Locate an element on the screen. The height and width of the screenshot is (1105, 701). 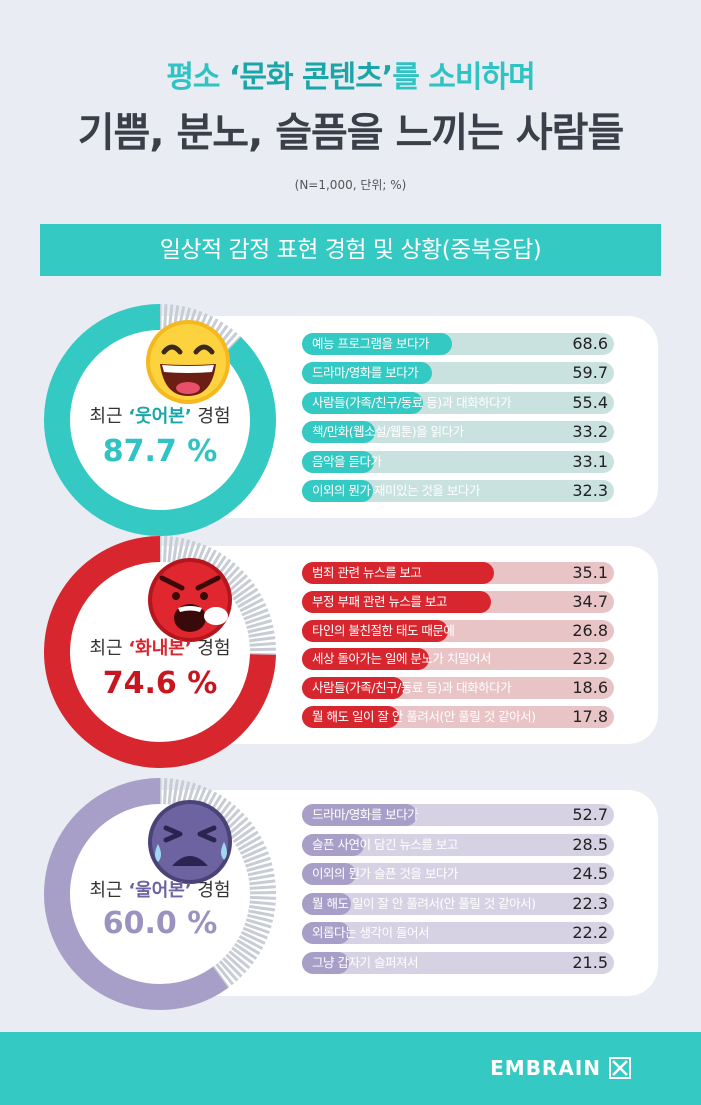
laugh-bar-row: 예능 프로그램을 보다가 68.6 is located at coordinates (458, 344).